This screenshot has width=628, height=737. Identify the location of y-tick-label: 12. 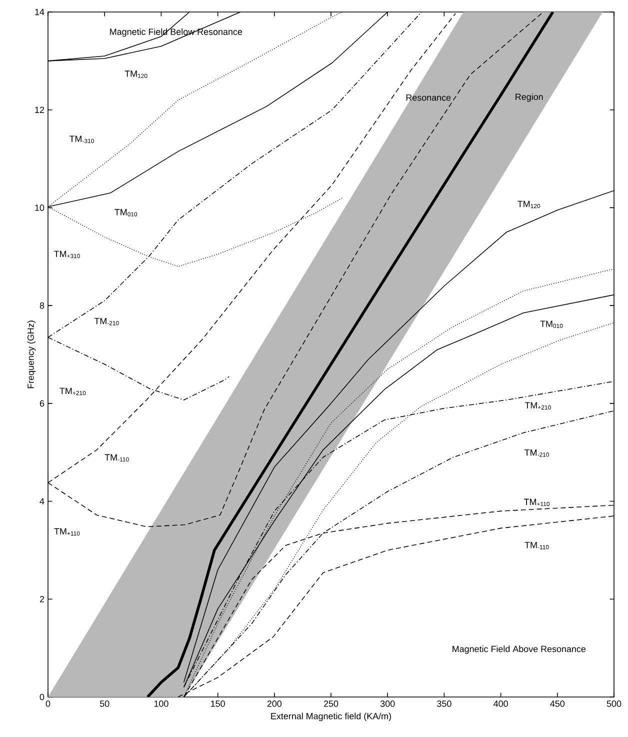
(39, 109).